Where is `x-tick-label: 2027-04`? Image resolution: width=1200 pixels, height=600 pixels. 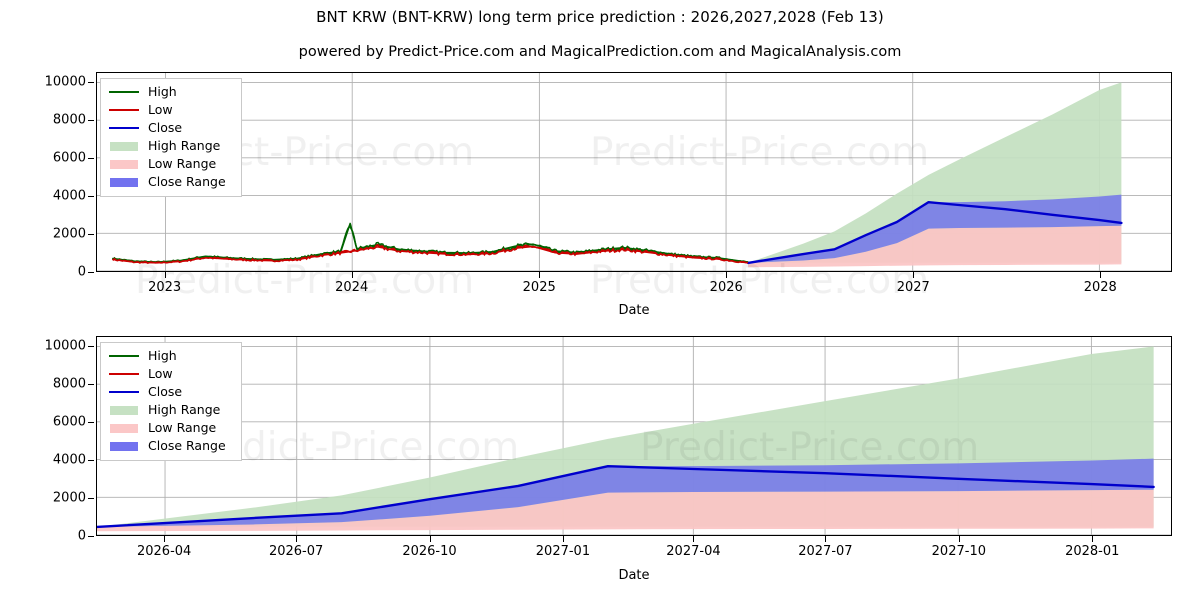 x-tick-label: 2027-04 is located at coordinates (693, 551).